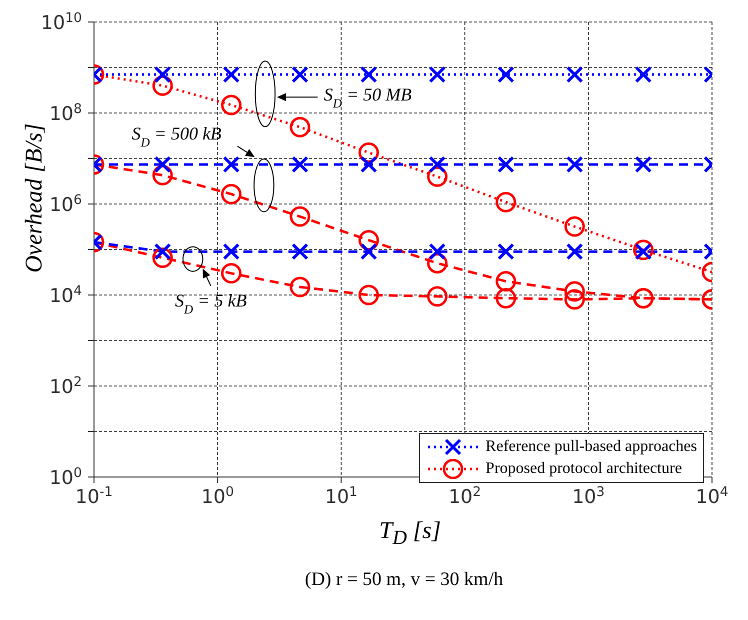 The width and height of the screenshot is (748, 620). I want to click on y-axis-title: Overhead [B/s], so click(35, 198).